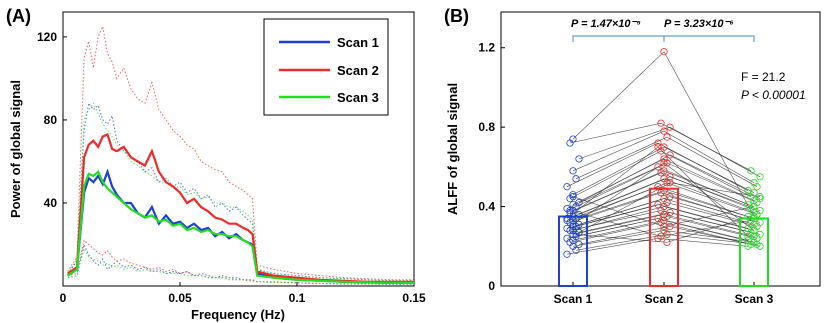 The image size is (826, 323). I want to click on x-tick-label: 0.05, so click(180, 298).